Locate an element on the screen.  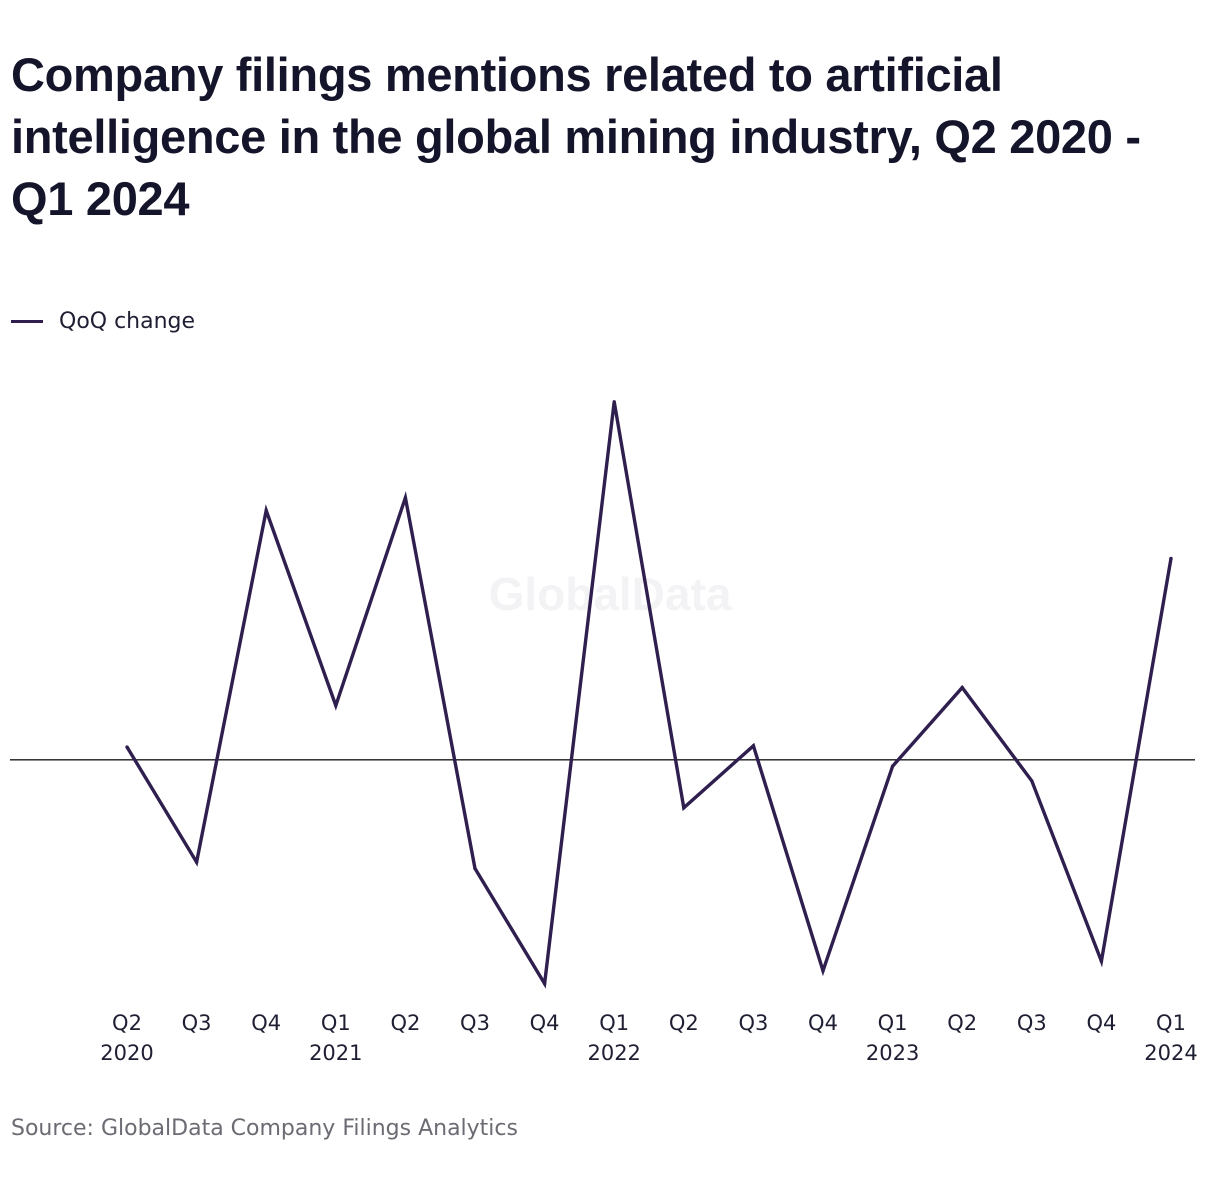
watermark: GlobalData is located at coordinates (610, 594).